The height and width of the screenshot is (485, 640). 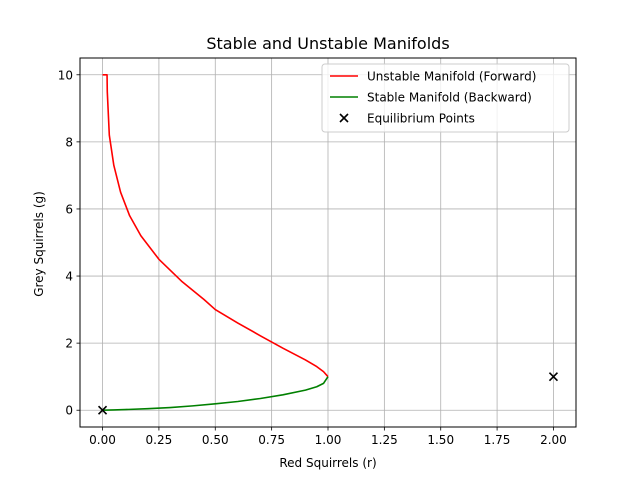 I want to click on legend-box, so click(x=445, y=98).